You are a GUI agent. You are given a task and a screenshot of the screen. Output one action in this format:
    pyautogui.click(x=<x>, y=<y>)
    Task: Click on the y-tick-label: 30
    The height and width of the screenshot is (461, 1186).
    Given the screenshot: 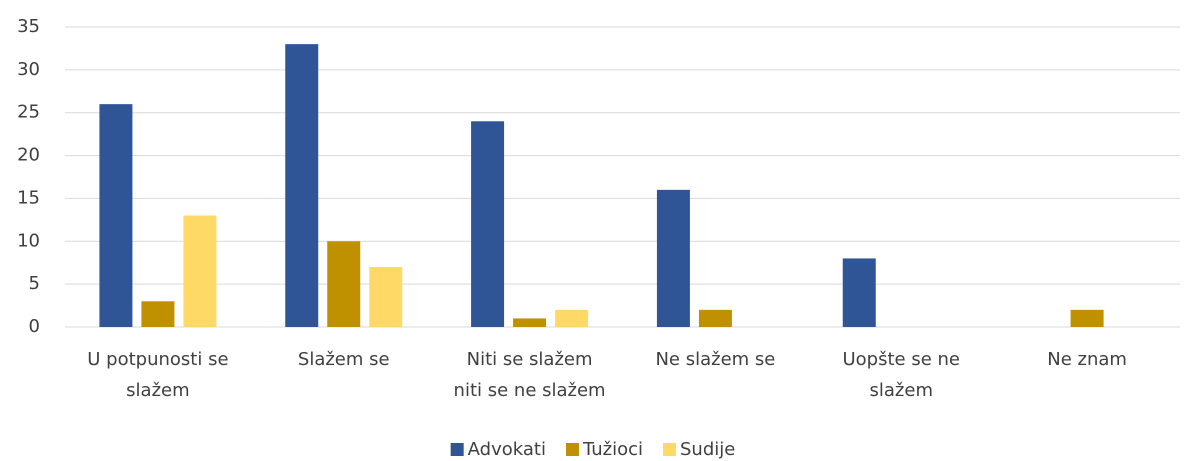 What is the action you would take?
    pyautogui.click(x=28, y=69)
    